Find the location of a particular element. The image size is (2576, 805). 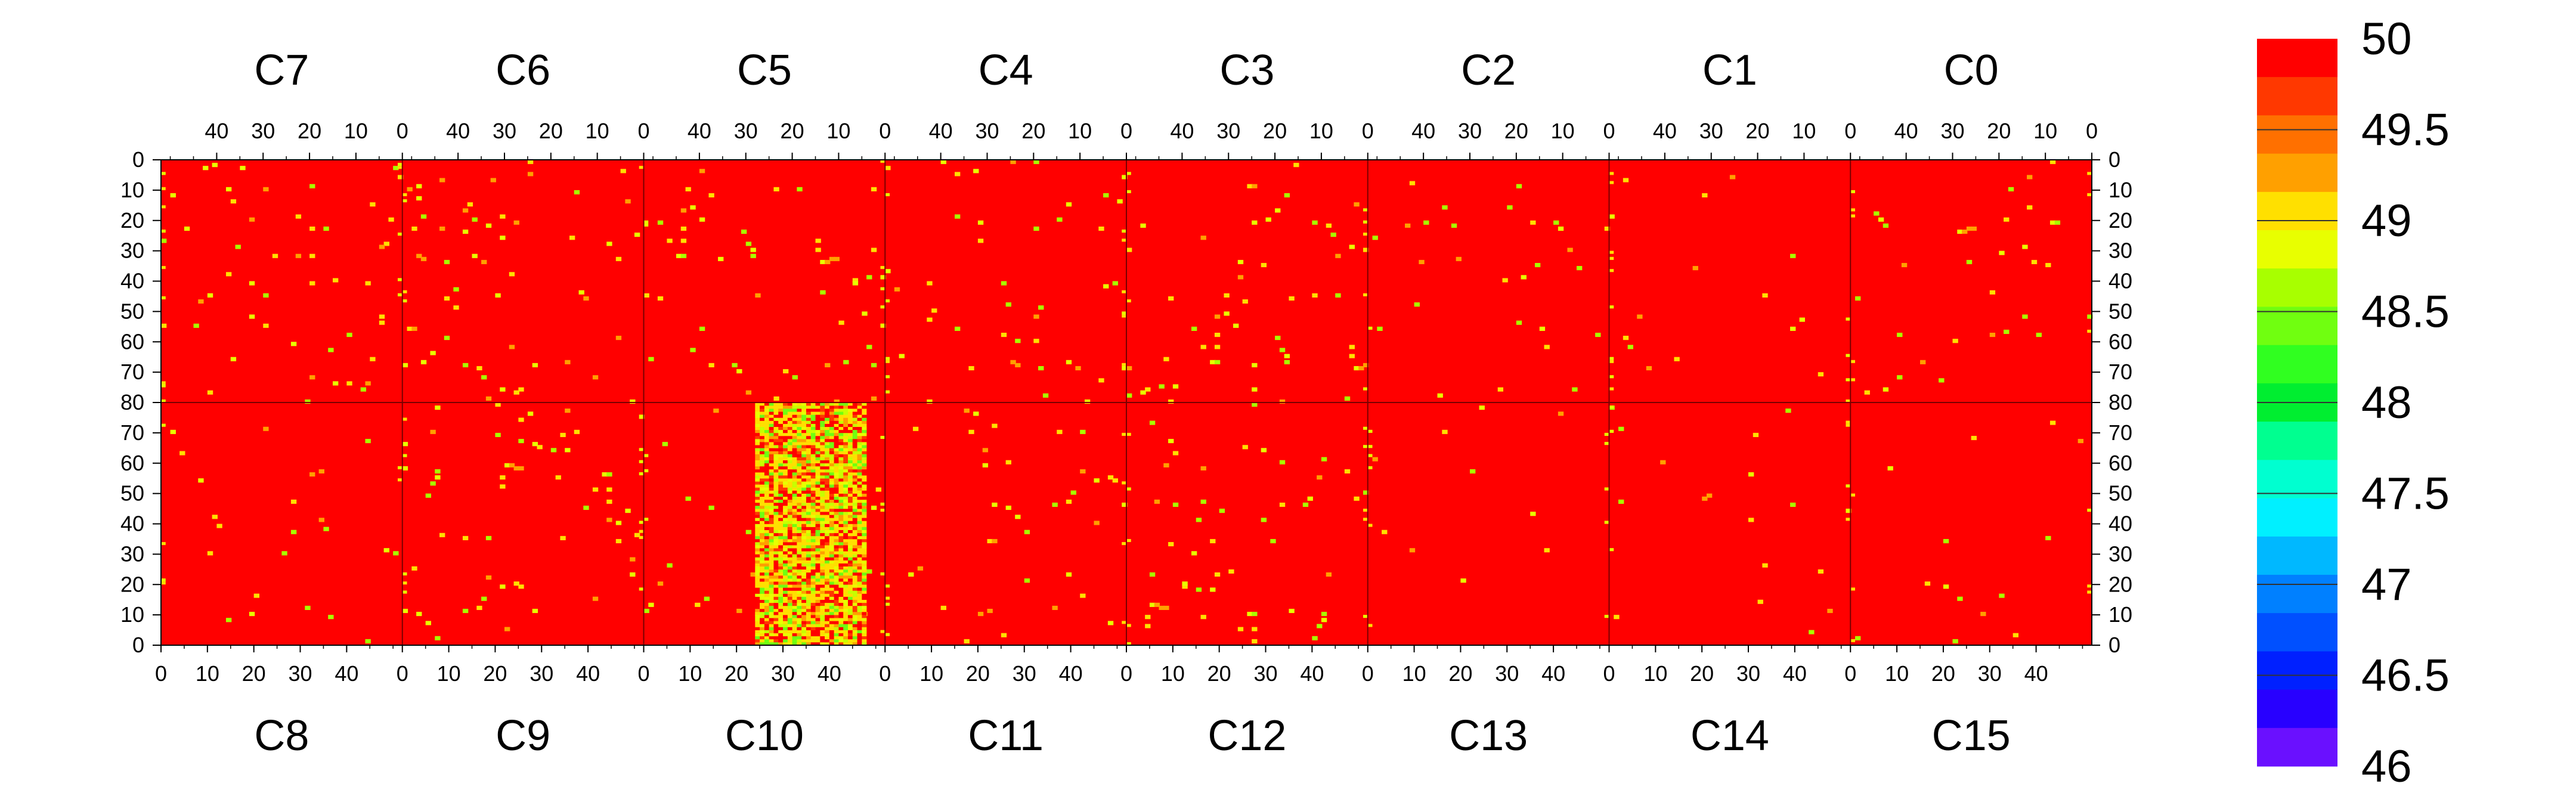

top-x-tick-label: 10 is located at coordinates (1321, 131).